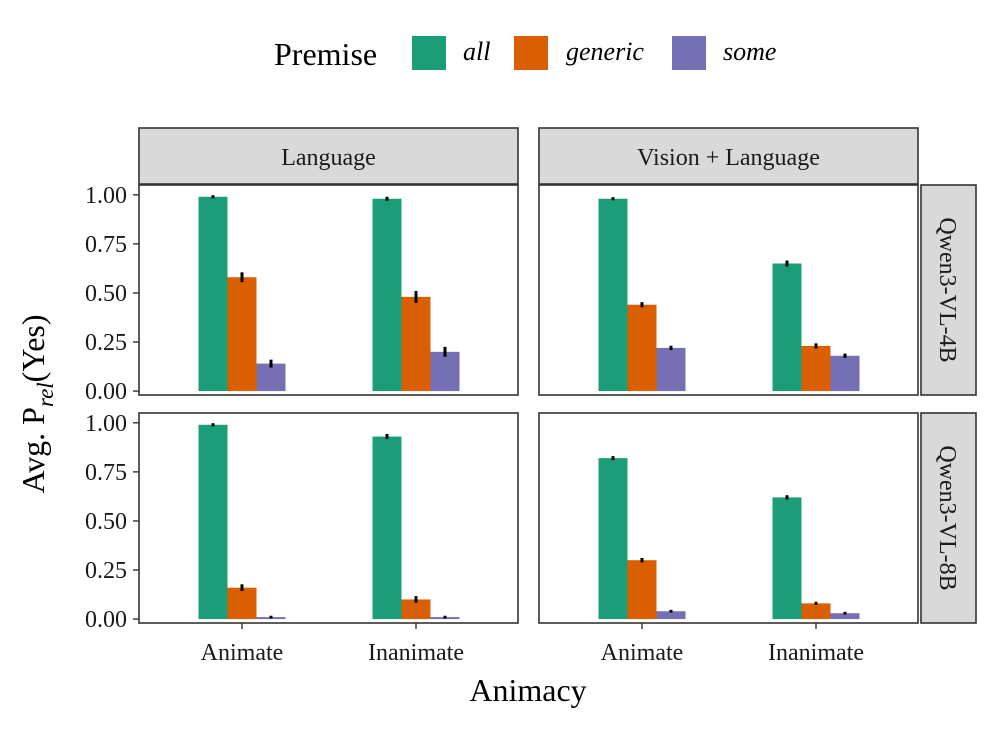 Image resolution: width=996 pixels, height=729 pixels. What do you see at coordinates (689, 53) in the screenshot?
I see `legend-swatch-some` at bounding box center [689, 53].